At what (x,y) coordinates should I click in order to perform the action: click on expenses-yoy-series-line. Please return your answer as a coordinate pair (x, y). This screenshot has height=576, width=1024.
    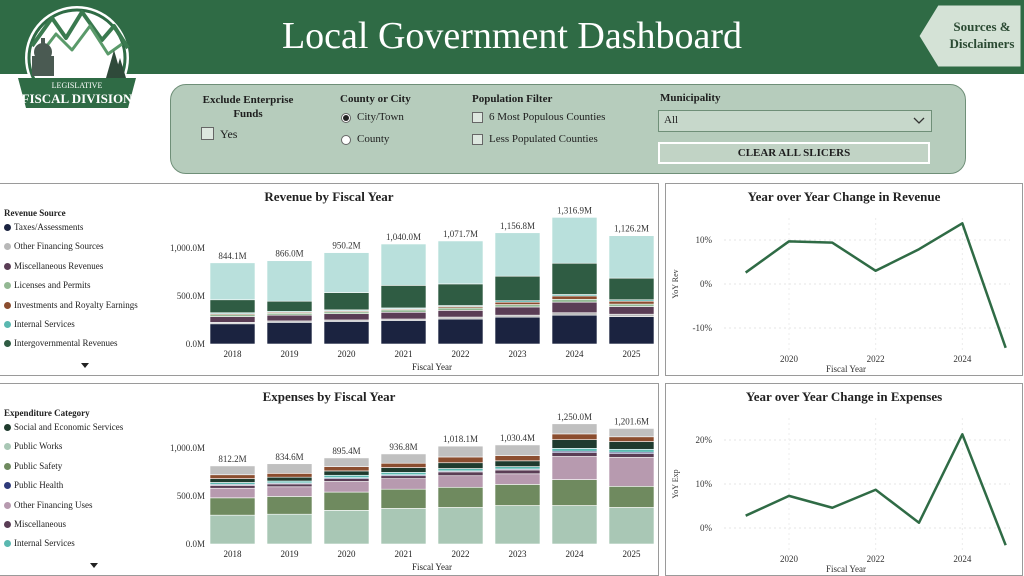
    Looking at the image, I should click on (876, 489).